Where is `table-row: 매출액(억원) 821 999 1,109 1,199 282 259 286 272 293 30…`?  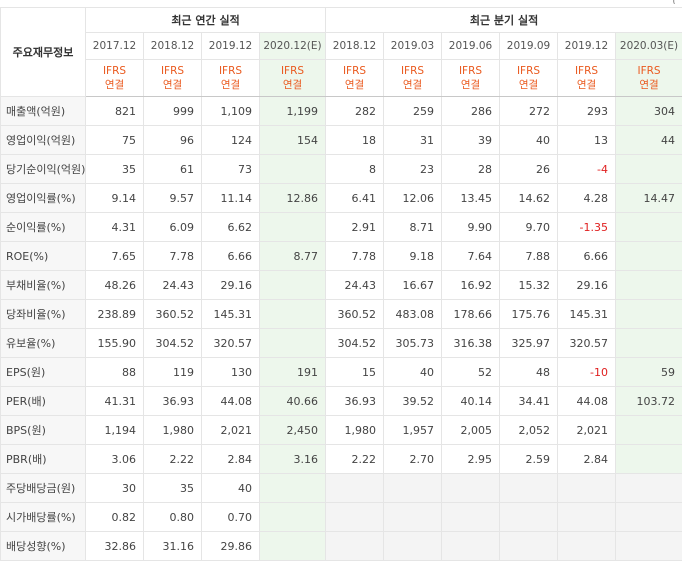
table-row: 매출액(억원) 821 999 1,109 1,199 282 259 286 272 293 30… is located at coordinates (341, 111).